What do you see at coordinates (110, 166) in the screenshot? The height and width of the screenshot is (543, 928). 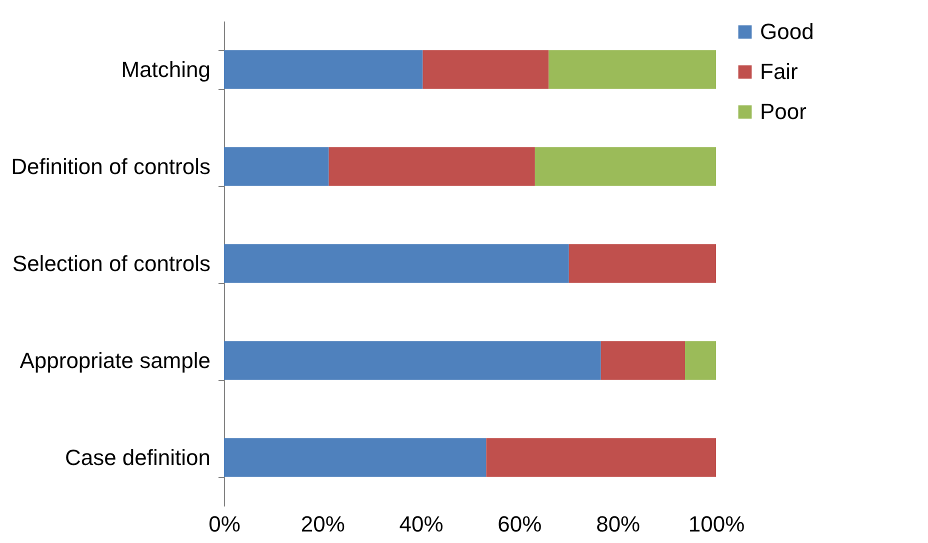 I see `y-tick-label: Definition of controls` at bounding box center [110, 166].